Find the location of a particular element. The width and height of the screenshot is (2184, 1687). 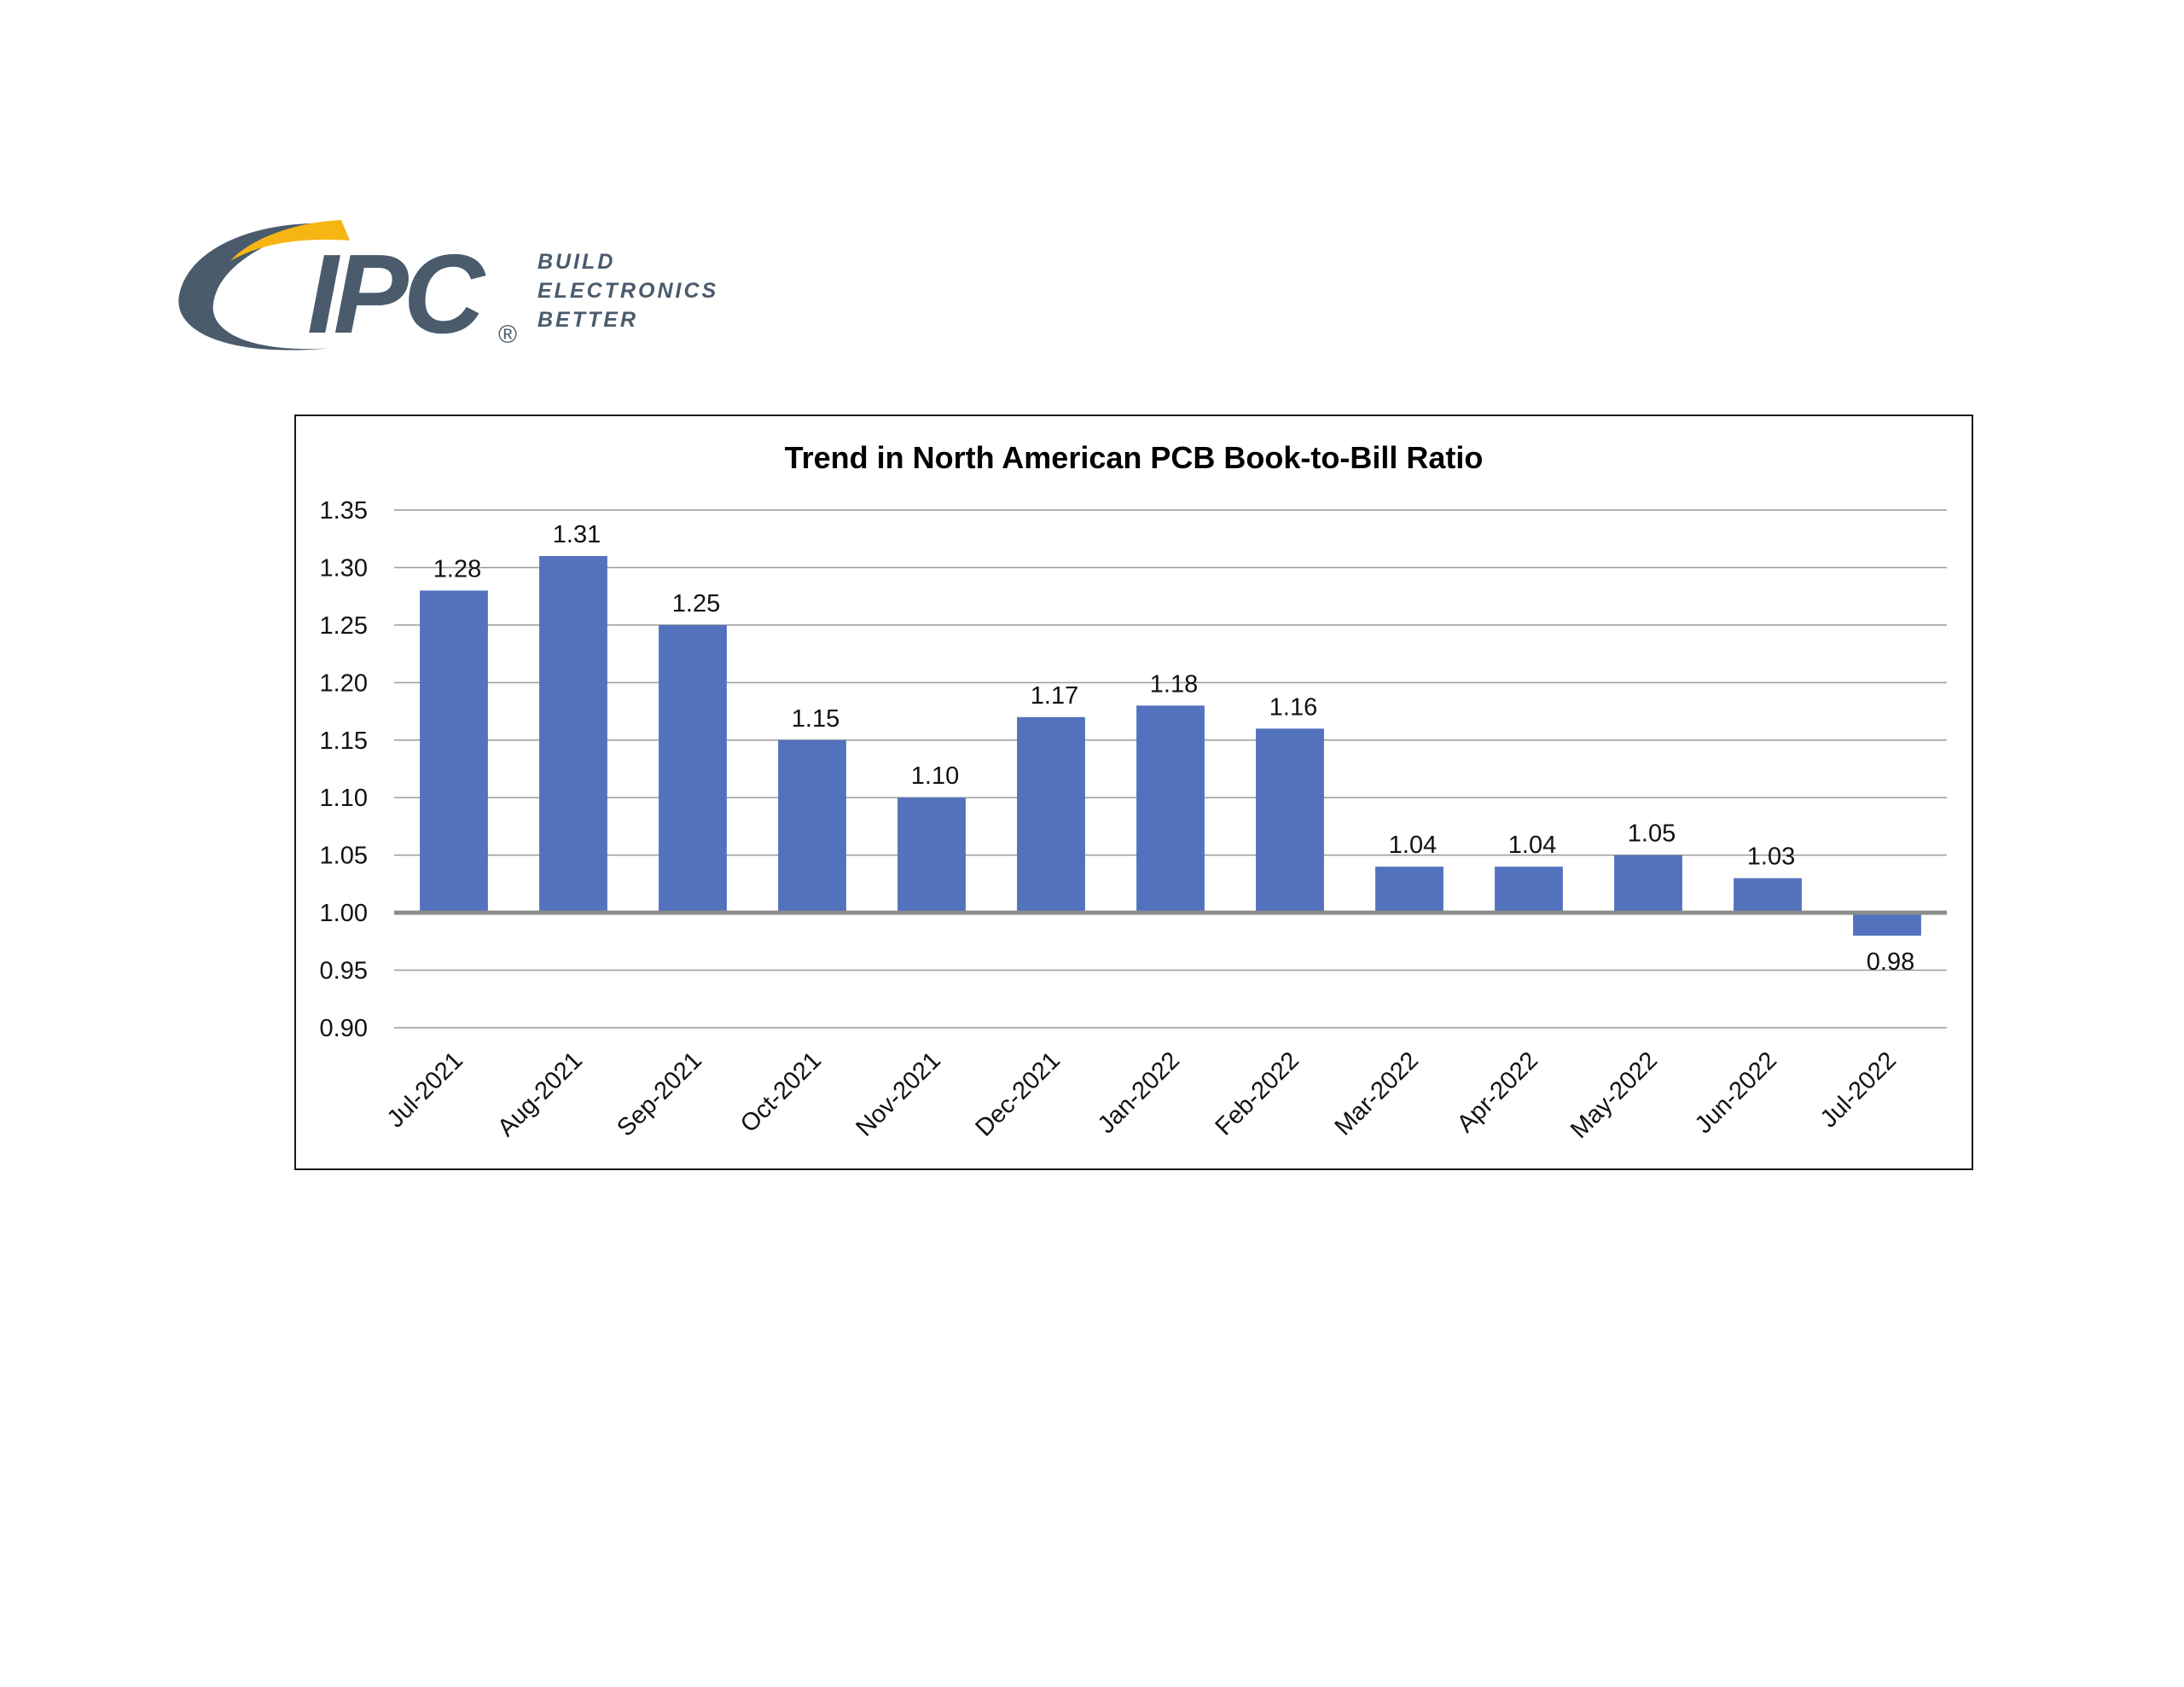

data-label: 1.03 is located at coordinates (1771, 857).